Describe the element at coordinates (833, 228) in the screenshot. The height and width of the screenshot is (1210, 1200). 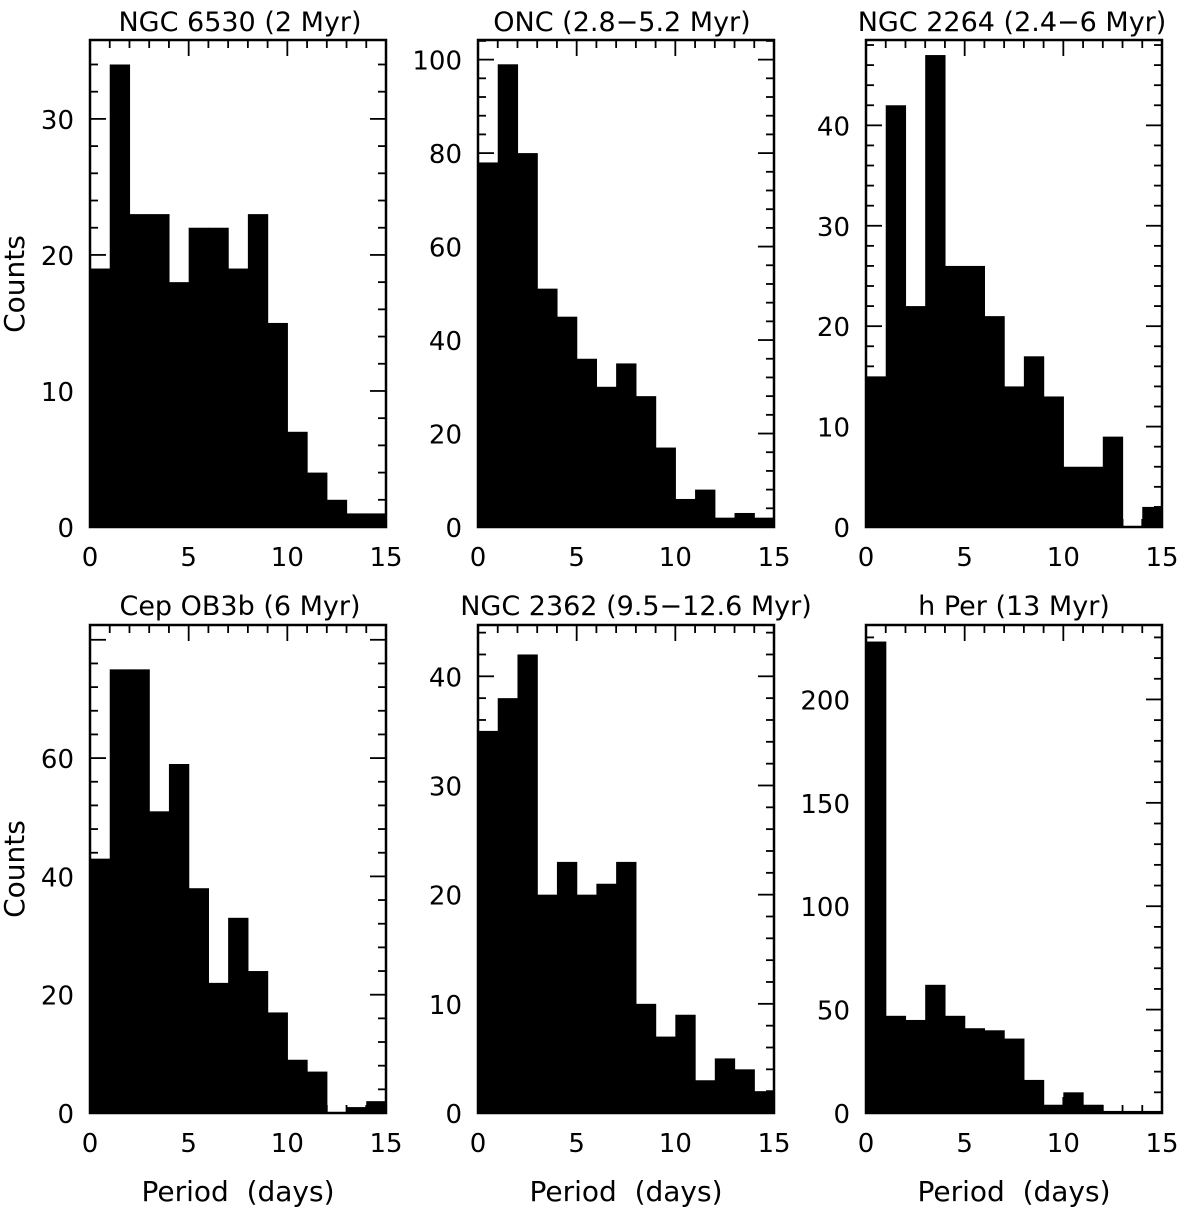
I see `y-tick-label: 30` at that location.